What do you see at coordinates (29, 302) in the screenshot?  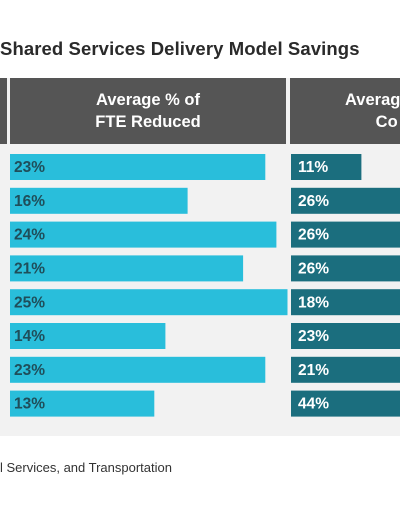 I see `fte-bar-label-5: 25%` at bounding box center [29, 302].